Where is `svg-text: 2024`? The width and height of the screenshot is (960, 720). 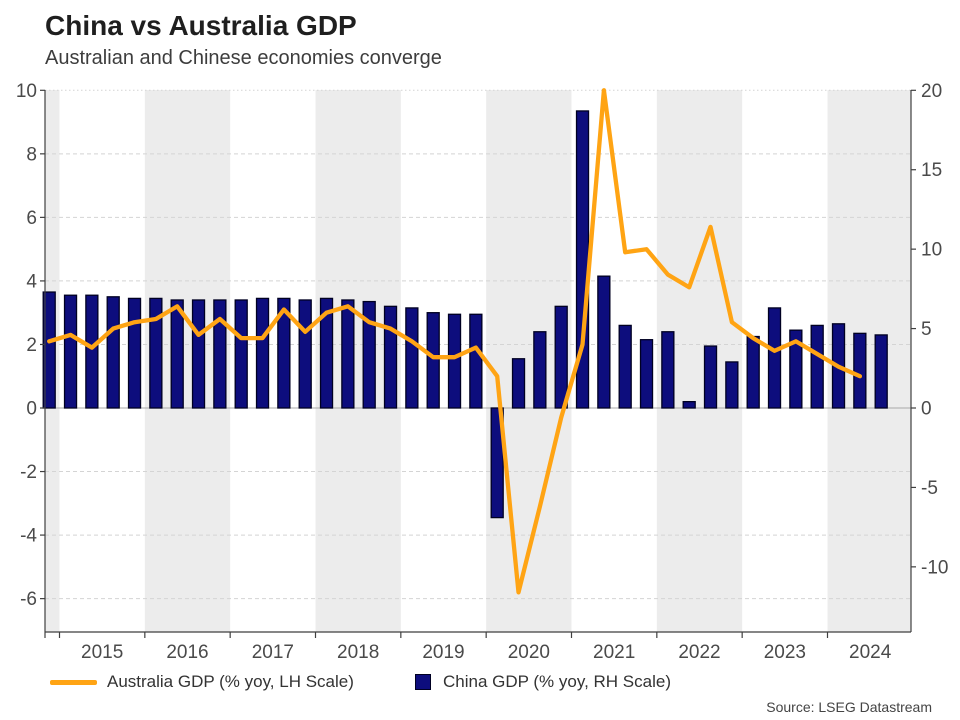 svg-text: 2024 is located at coordinates (870, 652).